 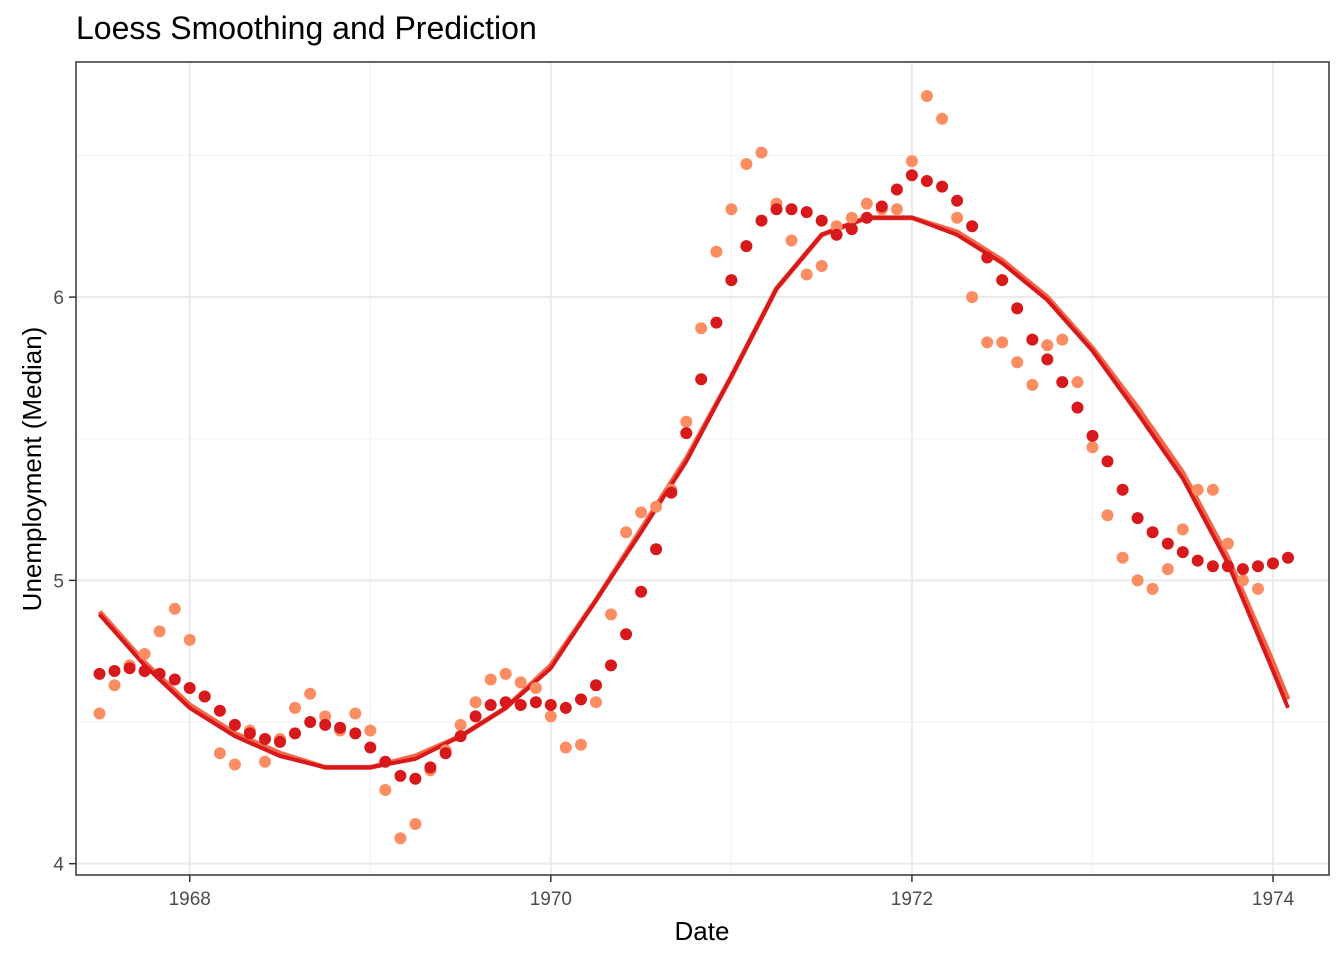 I want to click on chart-title: Loess Smoothing and Prediction, so click(x=306, y=28).